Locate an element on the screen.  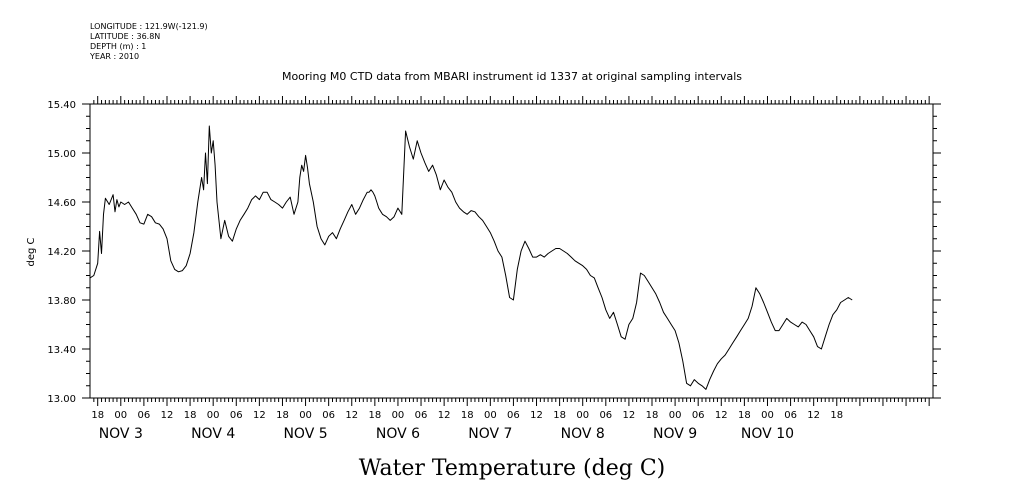
depth-label: DEPTH (m) : 1 is located at coordinates (118, 46).